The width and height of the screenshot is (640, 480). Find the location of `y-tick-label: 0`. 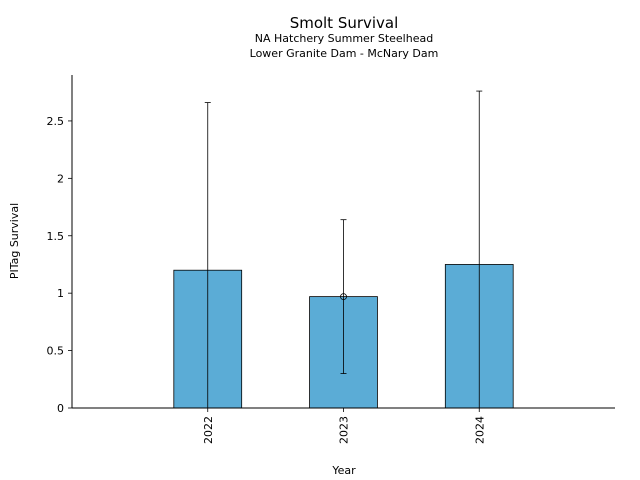

y-tick-label: 0 is located at coordinates (60, 408).